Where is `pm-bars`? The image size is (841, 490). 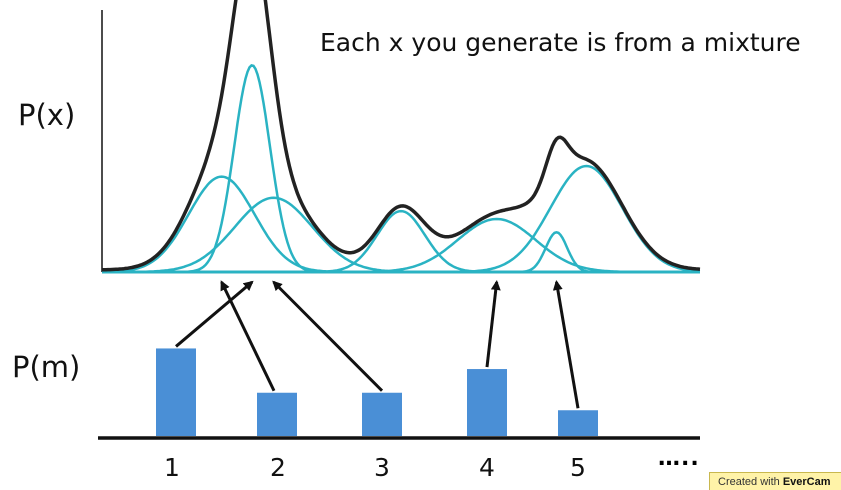 pm-bars is located at coordinates (377, 392).